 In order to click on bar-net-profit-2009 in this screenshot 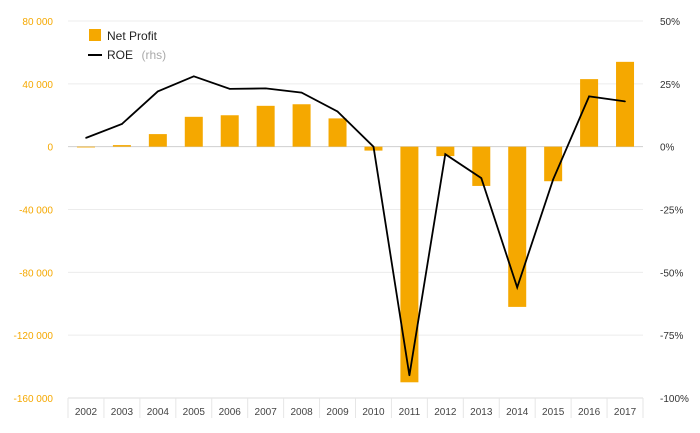, I will do `click(337, 132)`.